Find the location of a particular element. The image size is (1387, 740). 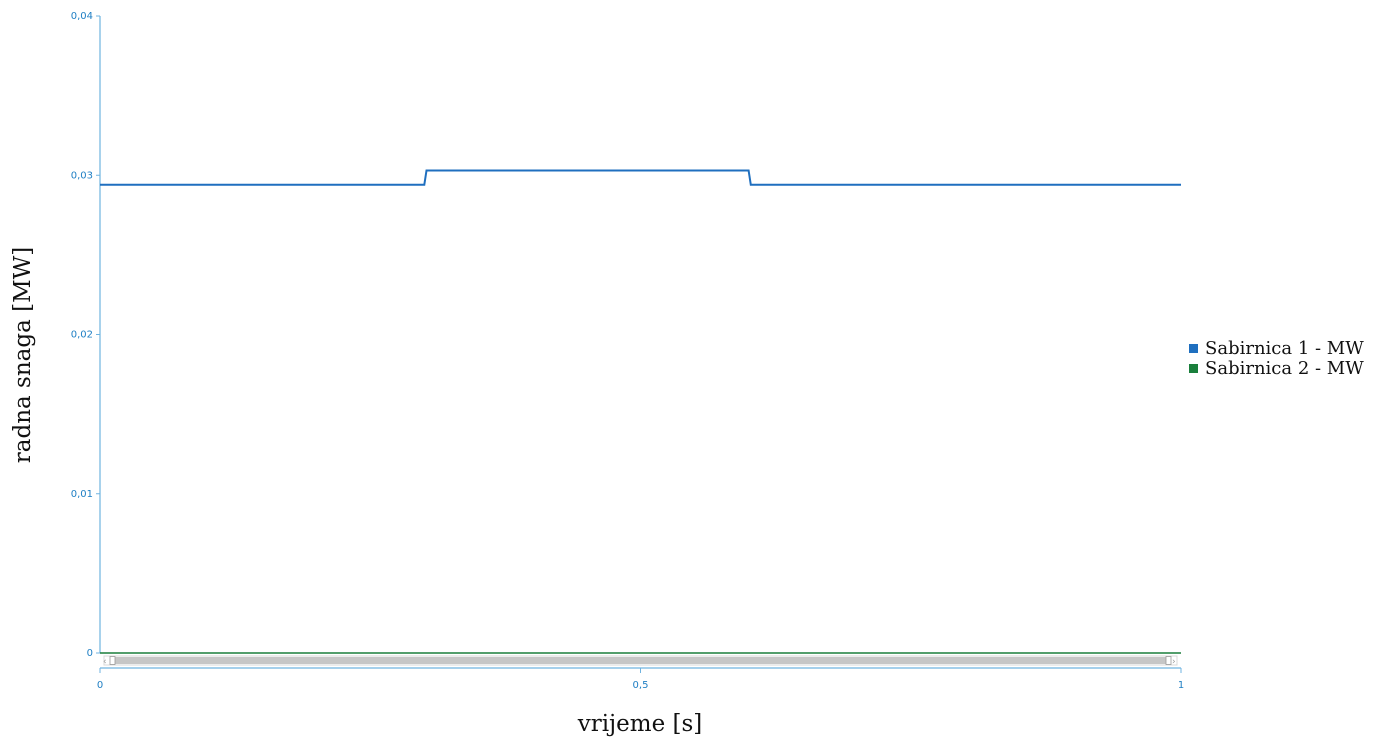

scrollbar-left-handle is located at coordinates (112, 660).